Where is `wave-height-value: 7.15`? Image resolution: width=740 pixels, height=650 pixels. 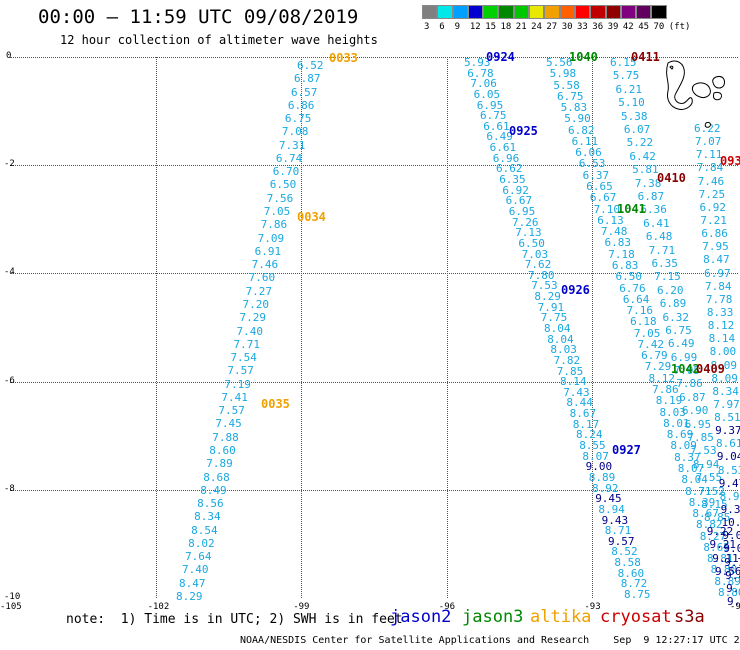
wave-height-value: 7.15 is located at coordinates (667, 277).